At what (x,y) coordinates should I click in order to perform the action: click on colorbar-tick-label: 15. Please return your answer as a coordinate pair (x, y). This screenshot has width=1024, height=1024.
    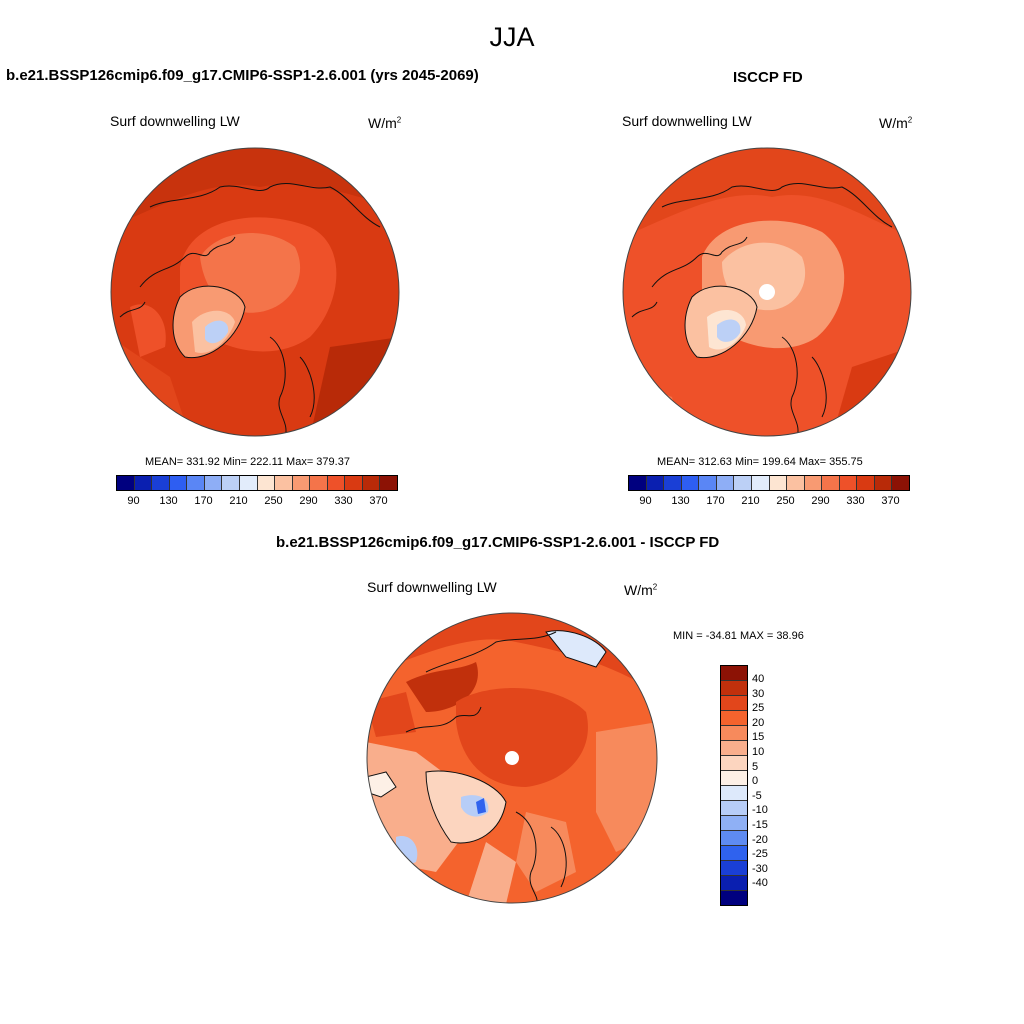
    Looking at the image, I should click on (758, 737).